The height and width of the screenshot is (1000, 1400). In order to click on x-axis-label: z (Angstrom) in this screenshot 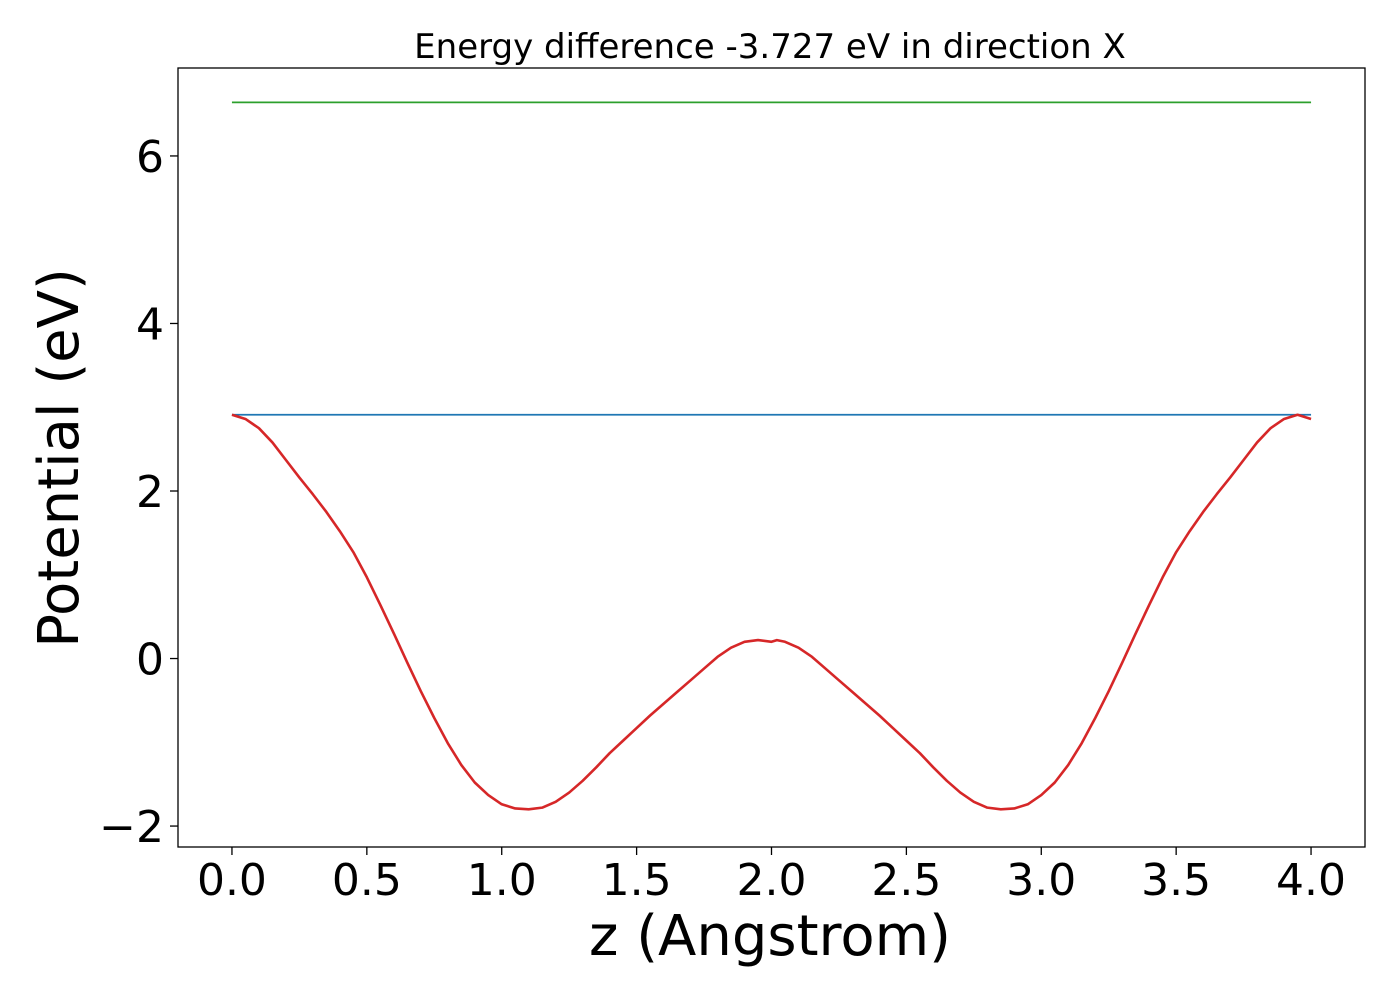, I will do `click(770, 936)`.